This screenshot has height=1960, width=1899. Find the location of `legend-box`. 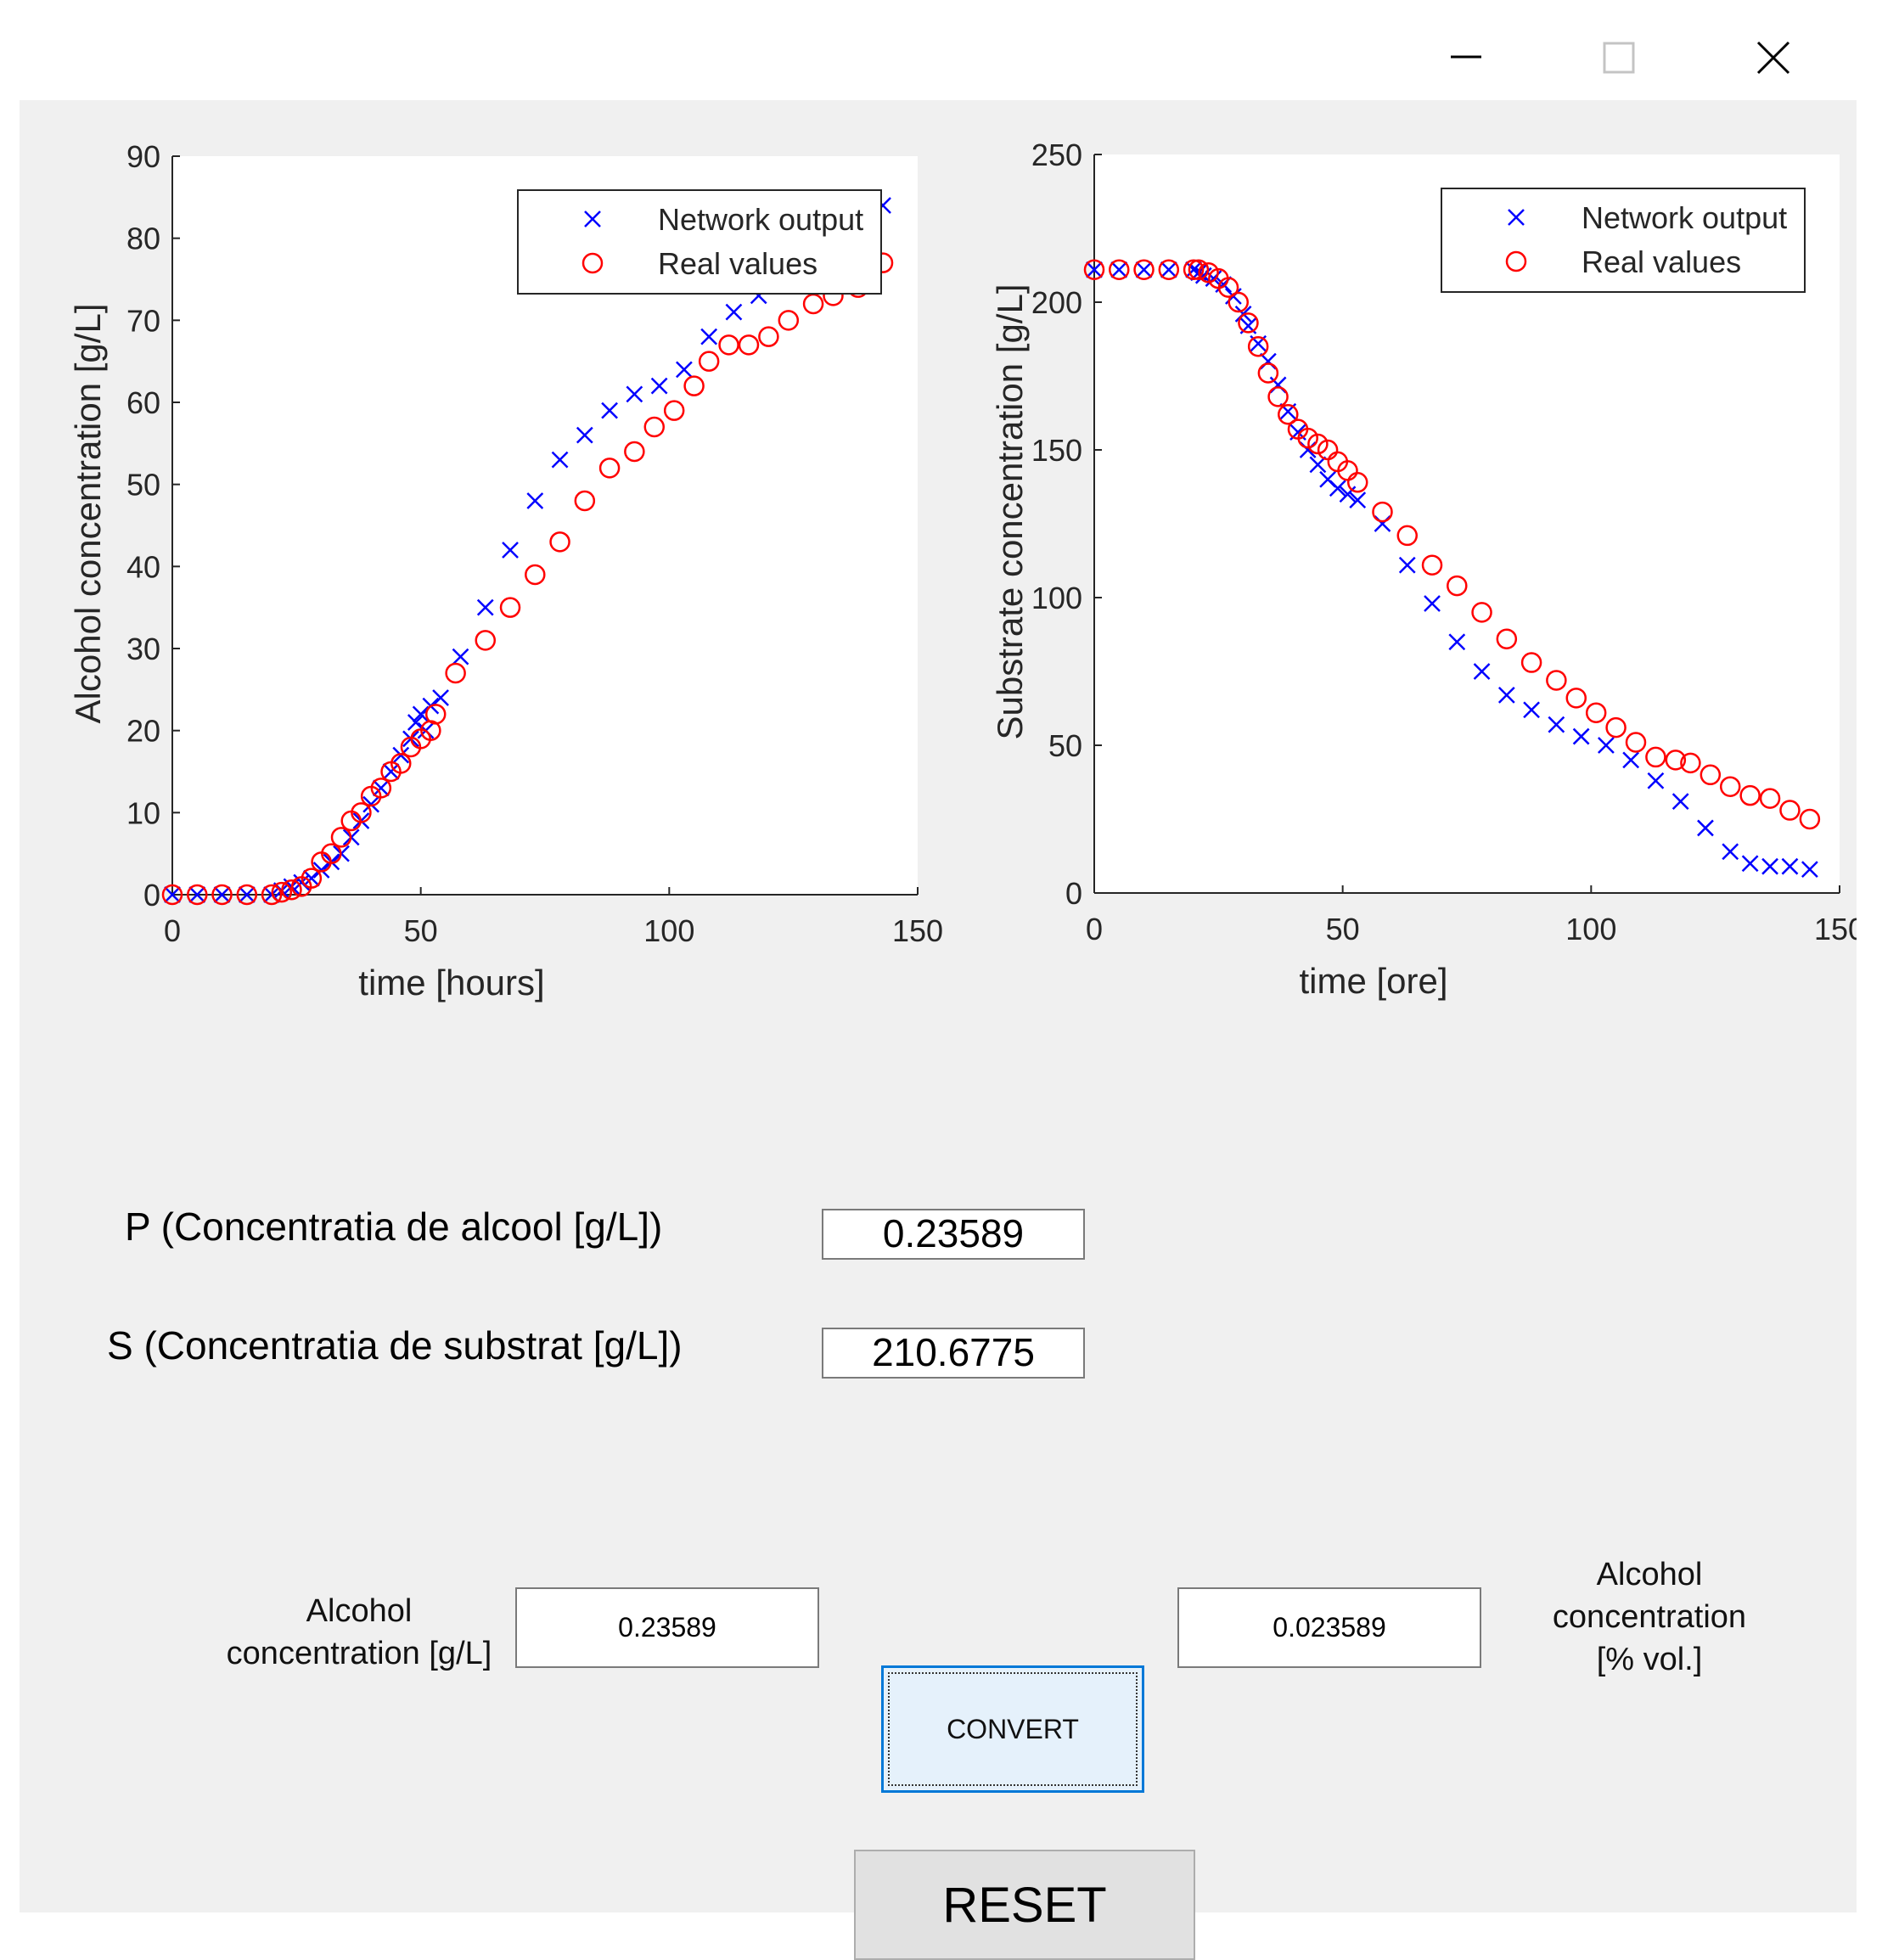

legend-box is located at coordinates (699, 242).